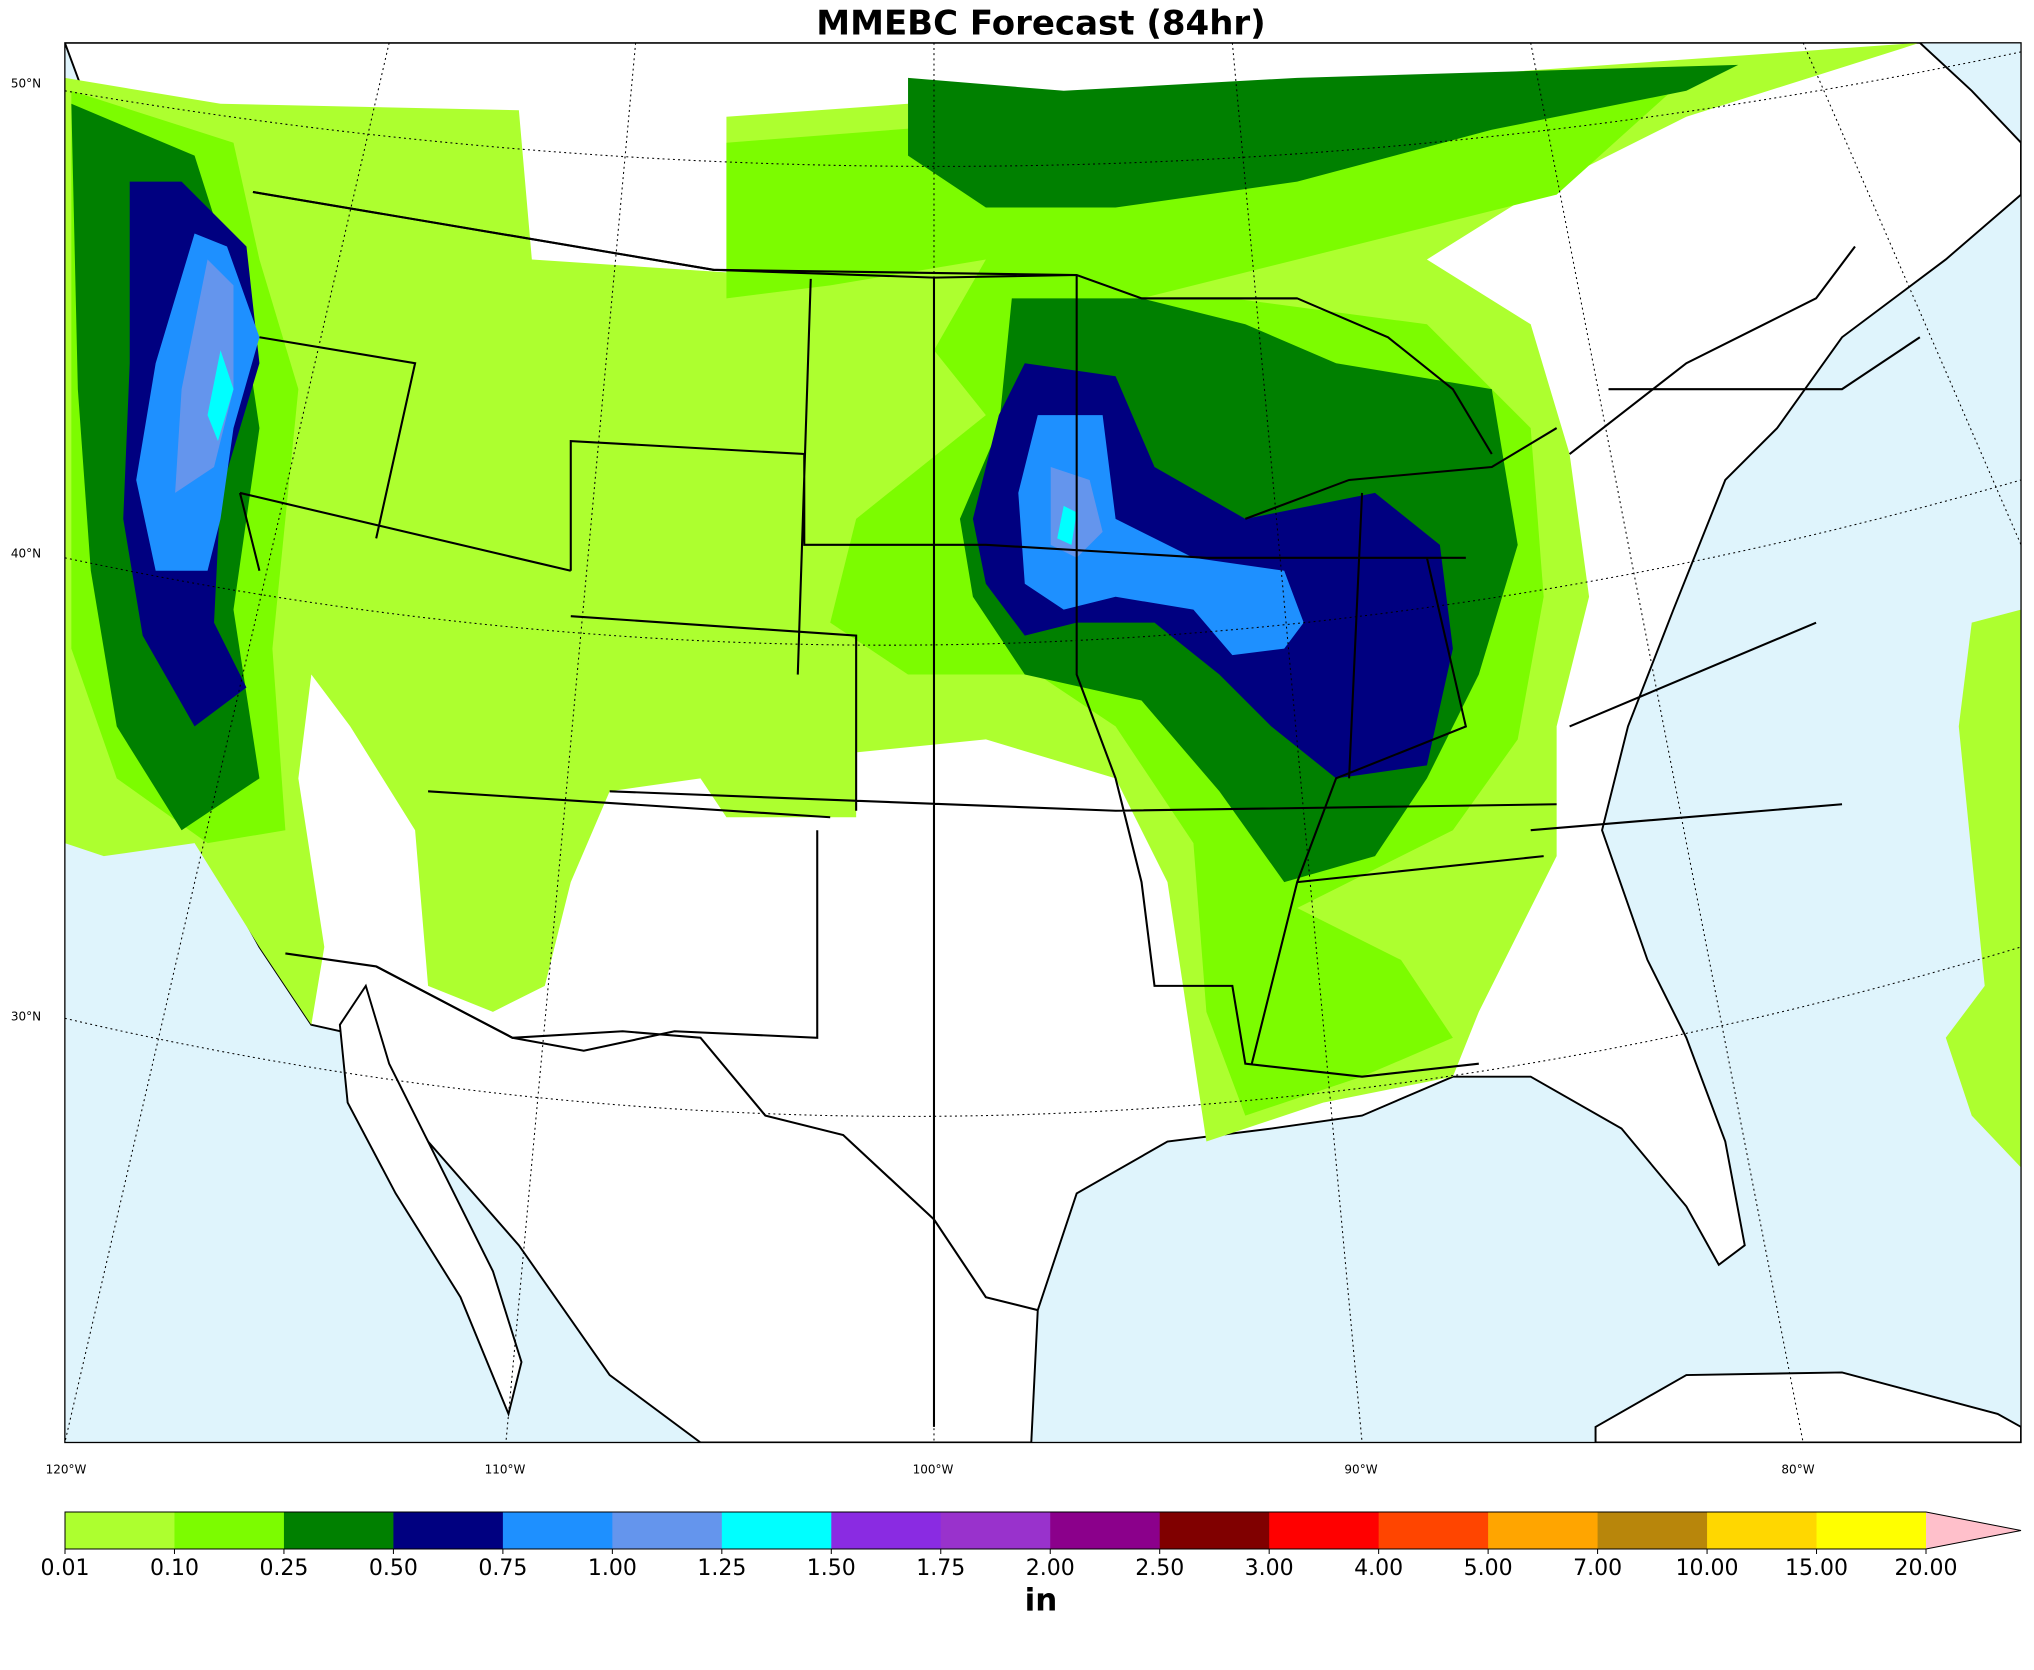 The width and height of the screenshot is (2034, 1670). Describe the element at coordinates (1973, 1530) in the screenshot. I see `colorbar-extend` at that location.